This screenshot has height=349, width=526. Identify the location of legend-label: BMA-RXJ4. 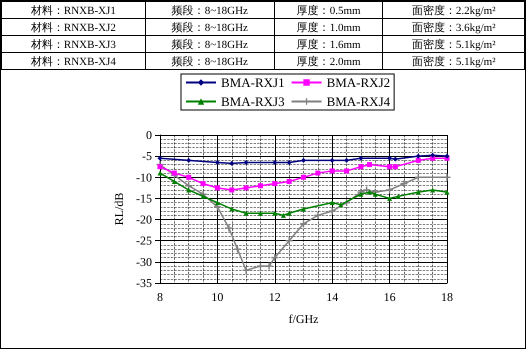
(358, 101).